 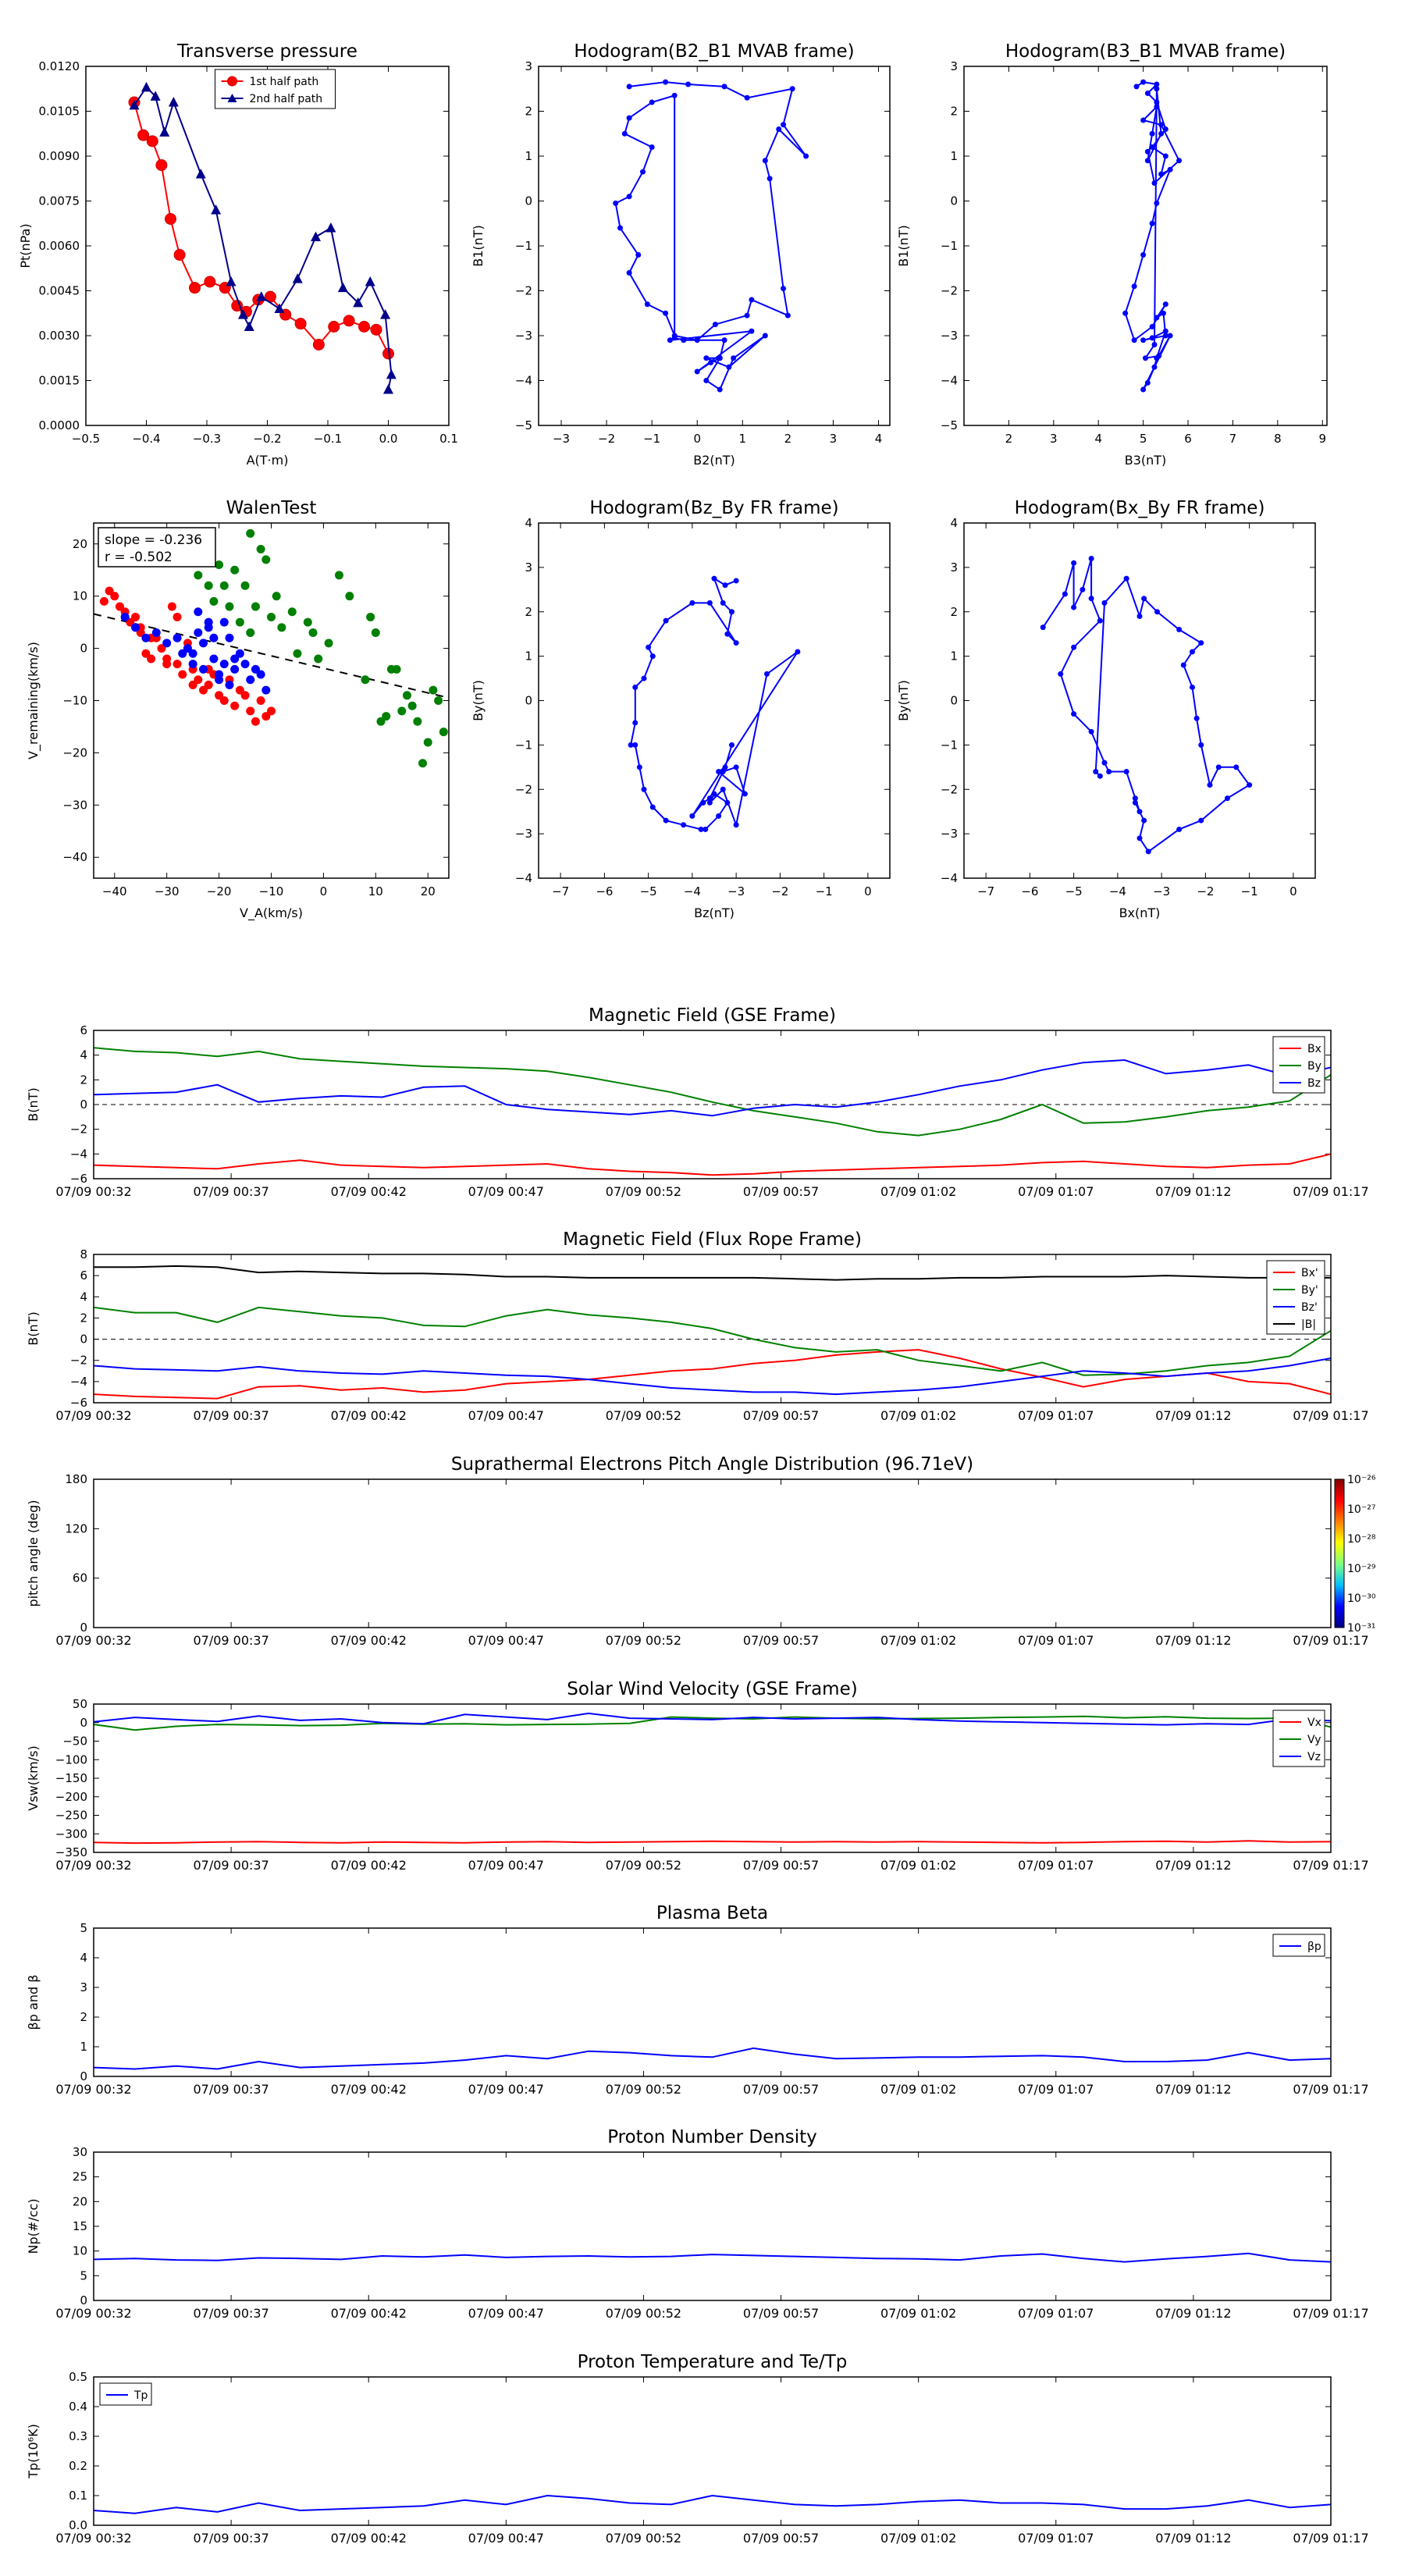 I want to click on hodogram-bz-by-xtick-label: −3, so click(x=736, y=891).